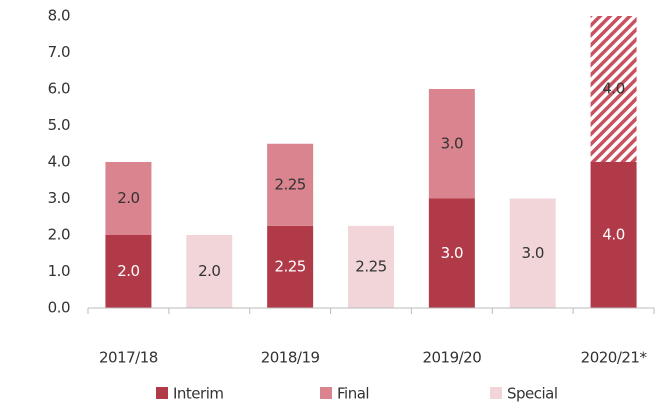  Describe the element at coordinates (59, 16) in the screenshot. I see `y-tick-label: 8.0` at that location.